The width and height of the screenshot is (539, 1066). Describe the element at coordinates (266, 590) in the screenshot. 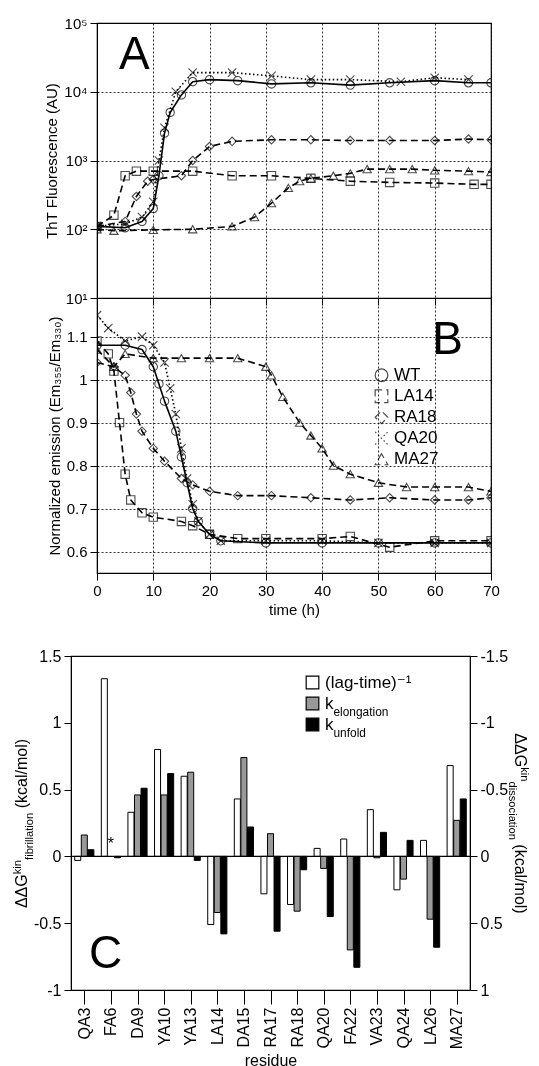

I see `x-tick-label: 30` at that location.